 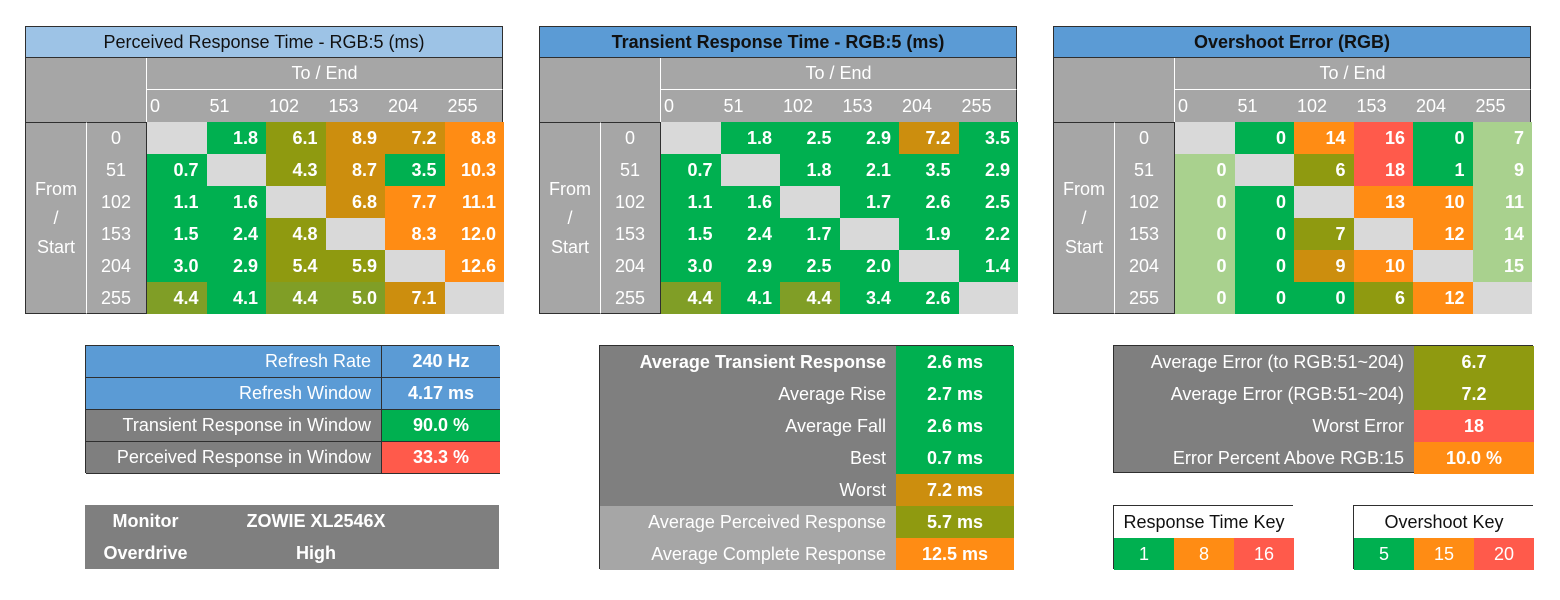 I want to click on y-axis-label-line: Start, so click(x=55, y=246).